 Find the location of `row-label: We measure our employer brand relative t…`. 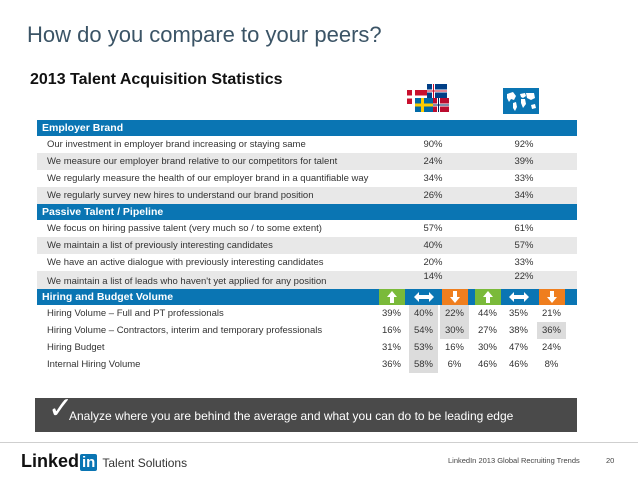

row-label: We measure our employer brand relative t… is located at coordinates (192, 161).